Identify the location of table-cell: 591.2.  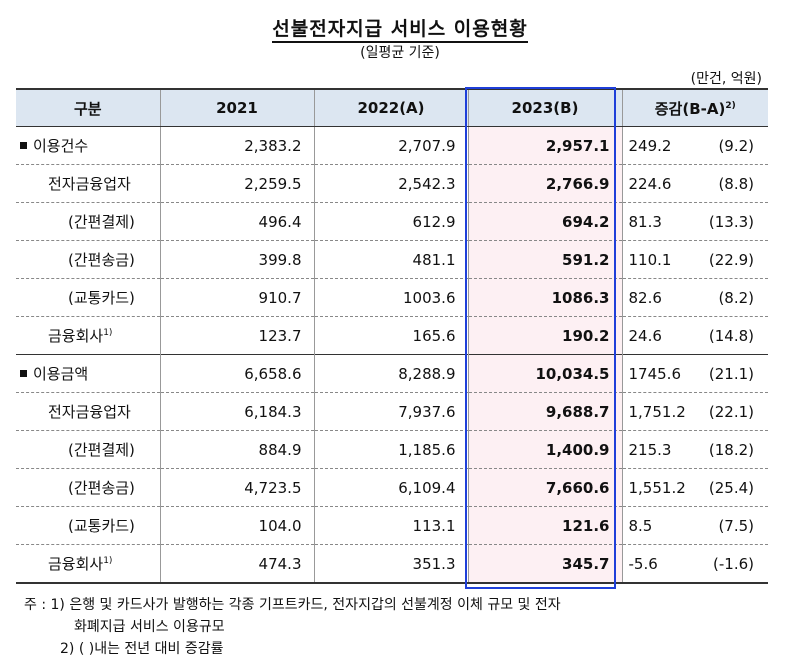
(545, 259).